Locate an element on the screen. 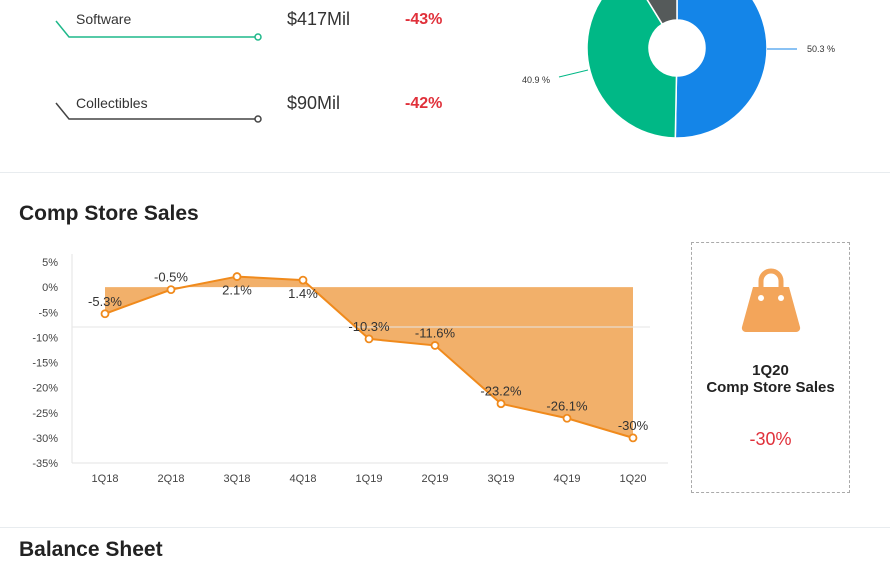 The width and height of the screenshot is (890, 562). data-label: -11.6% is located at coordinates (435, 332).